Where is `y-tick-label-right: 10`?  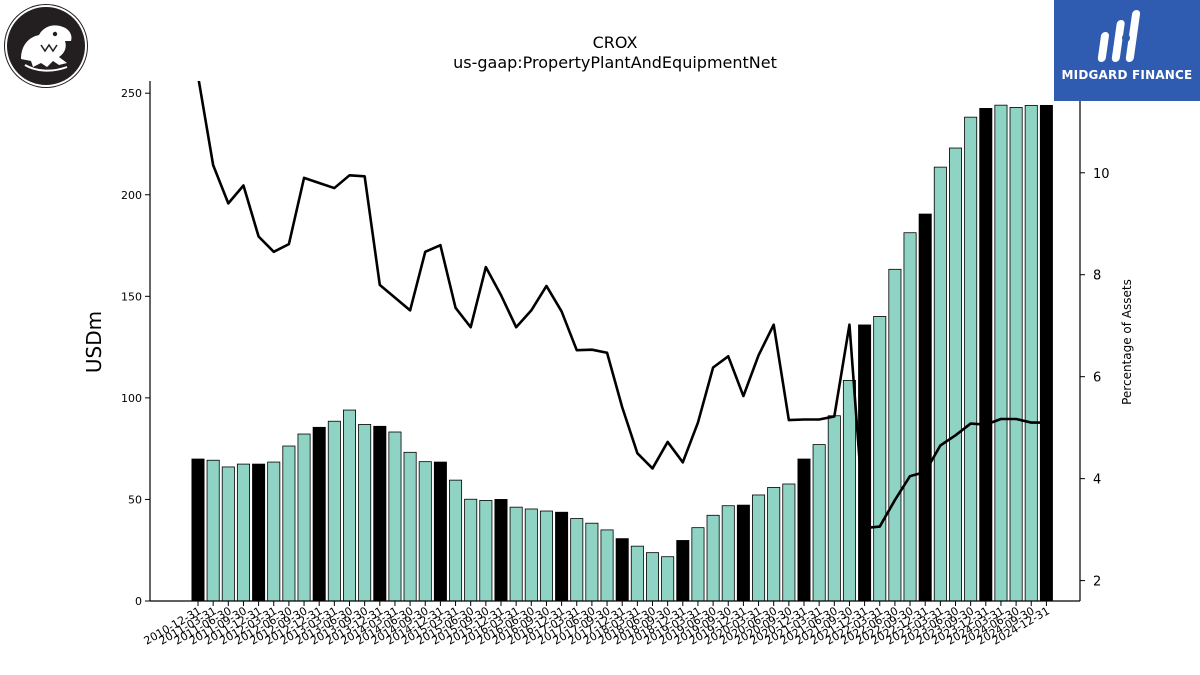
y-tick-label-right: 10 is located at coordinates (1101, 174).